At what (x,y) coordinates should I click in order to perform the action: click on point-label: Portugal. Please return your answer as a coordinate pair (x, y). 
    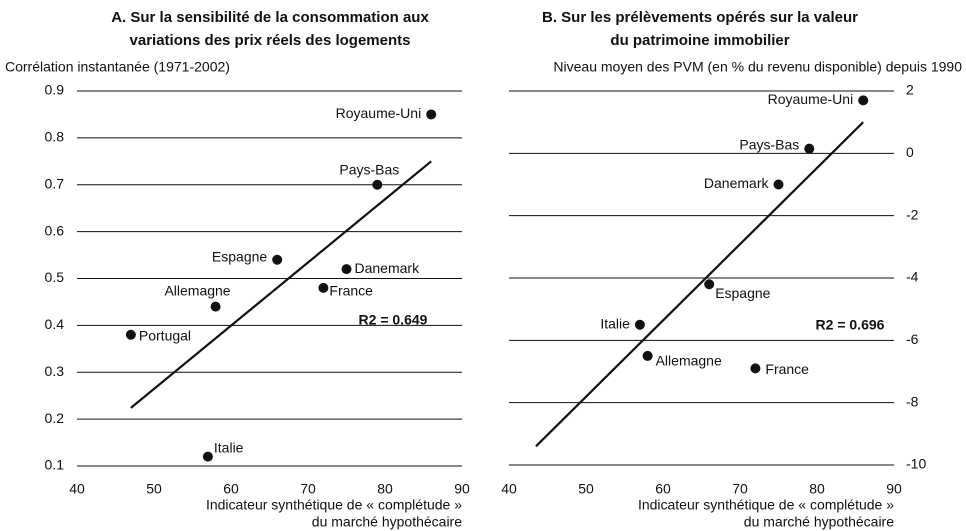
    Looking at the image, I should click on (165, 335).